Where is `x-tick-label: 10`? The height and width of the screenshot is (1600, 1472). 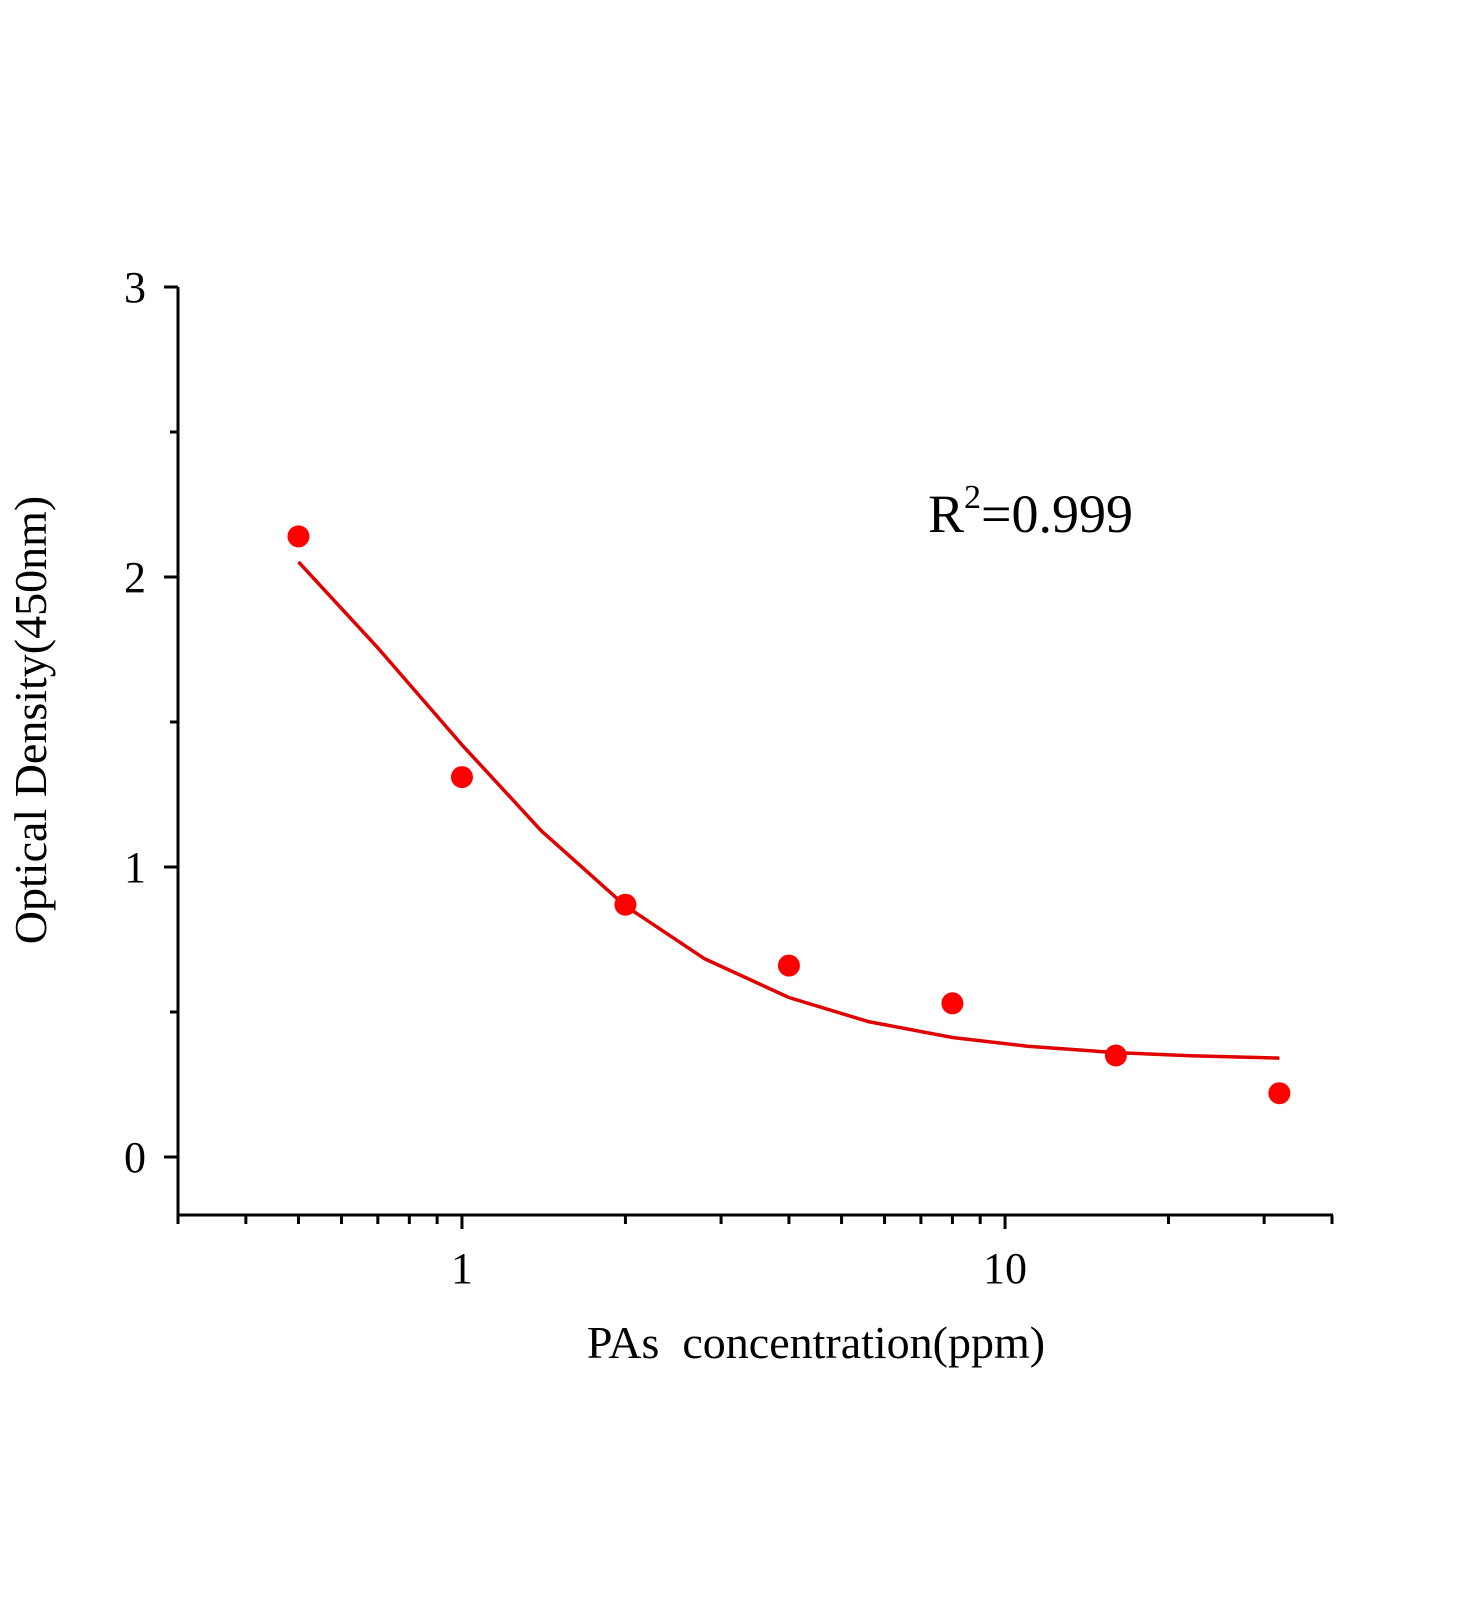 x-tick-label: 10 is located at coordinates (1005, 1268).